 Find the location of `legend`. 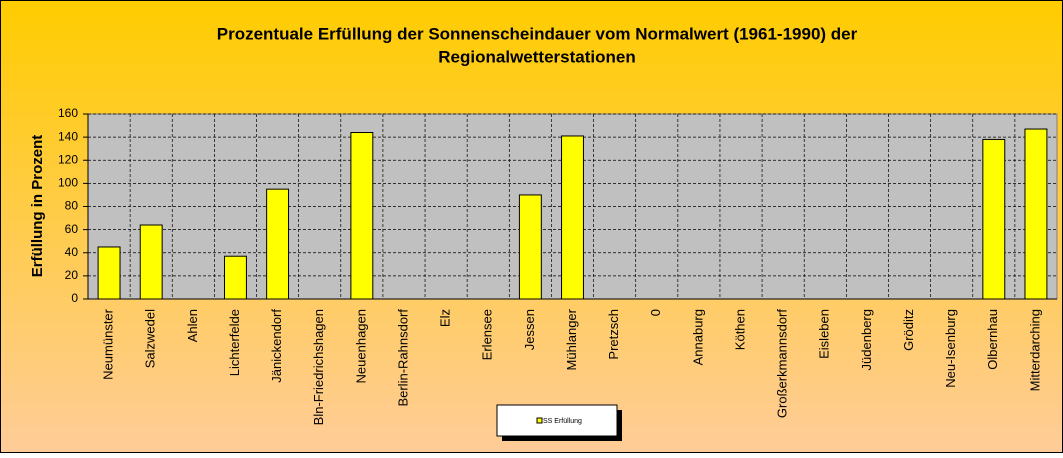

legend is located at coordinates (557, 420).